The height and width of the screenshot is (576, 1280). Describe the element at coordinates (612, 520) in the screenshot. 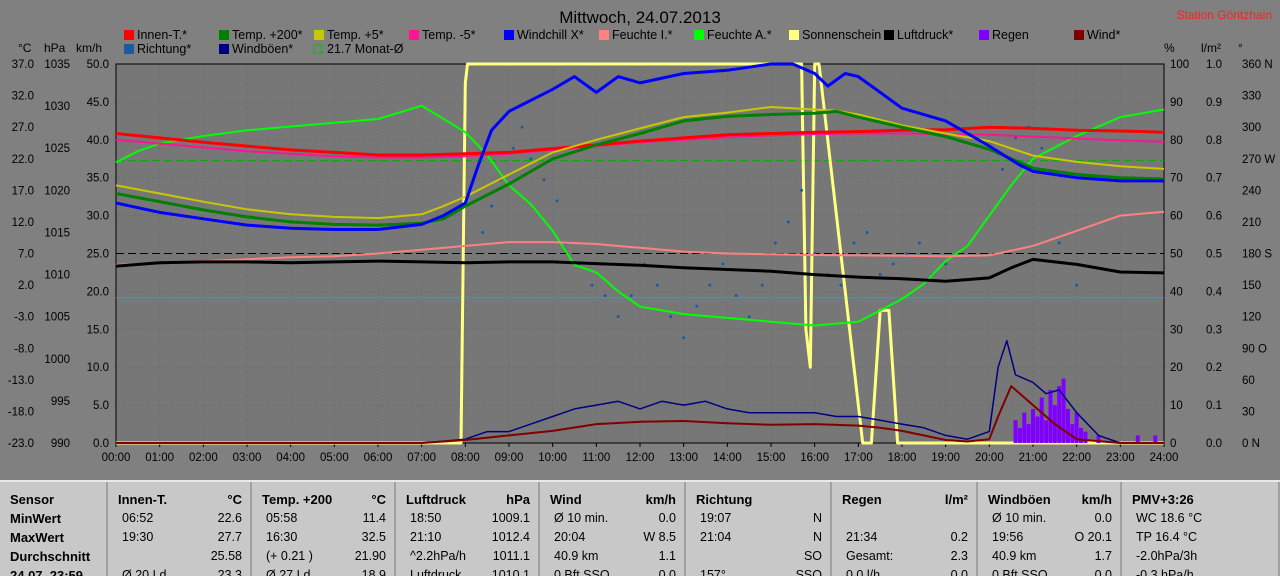

I see `stats-cell-row: Ø 10 min. 0.0` at that location.